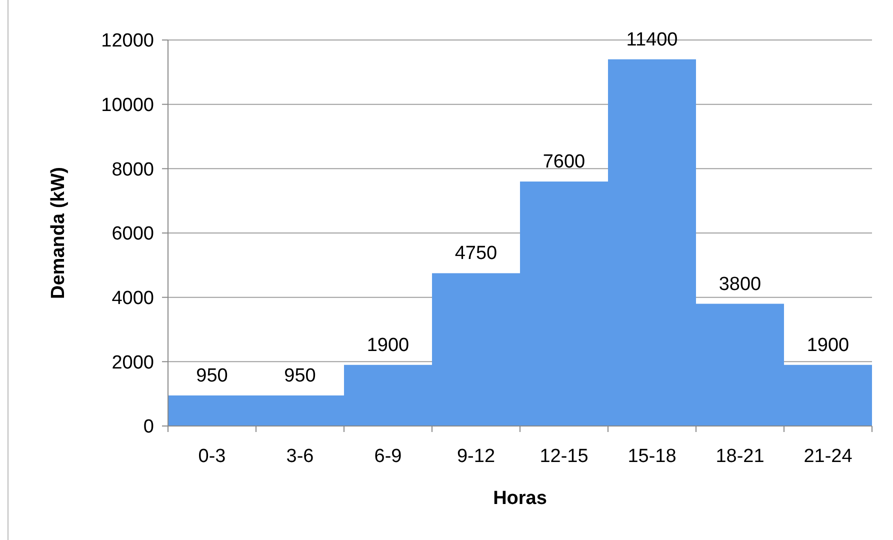 This screenshot has width=893, height=540. I want to click on x-tick-label: 9-12, so click(476, 456).